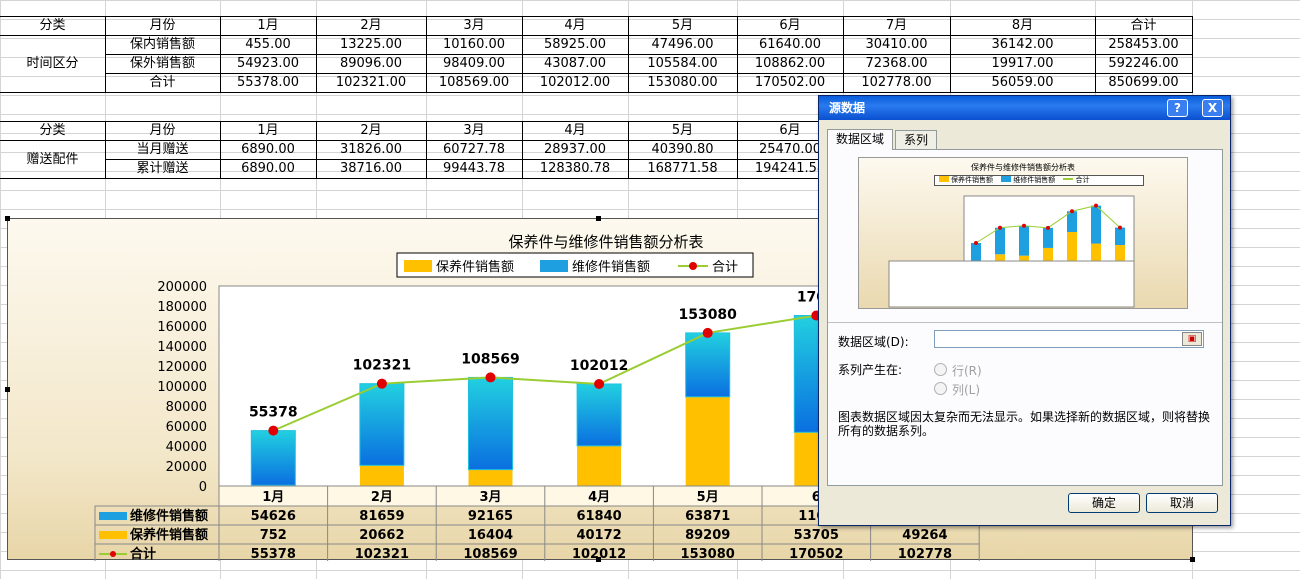 The height and width of the screenshot is (579, 1300). I want to click on data-cell: 592246.00, so click(1143, 63).